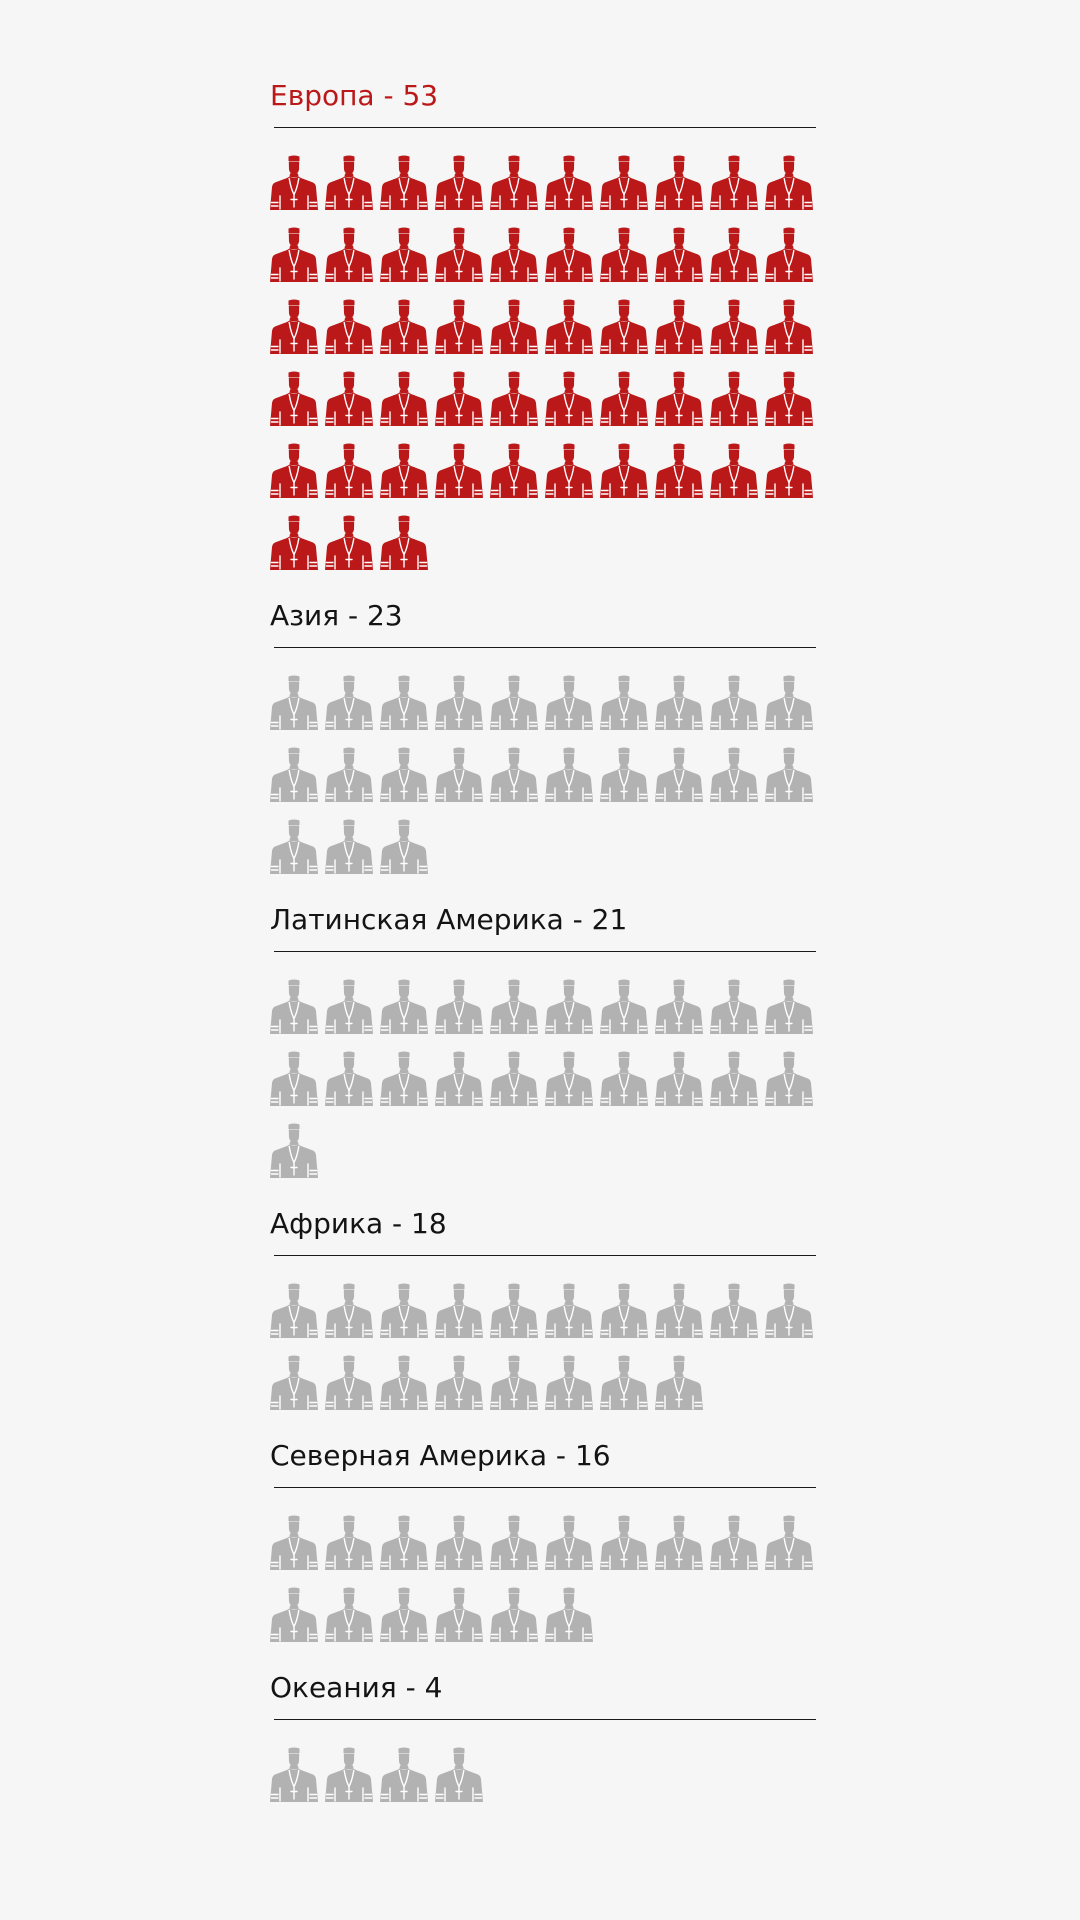  I want to click on section-5: Северная Америка - 16, so click(543, 1554).